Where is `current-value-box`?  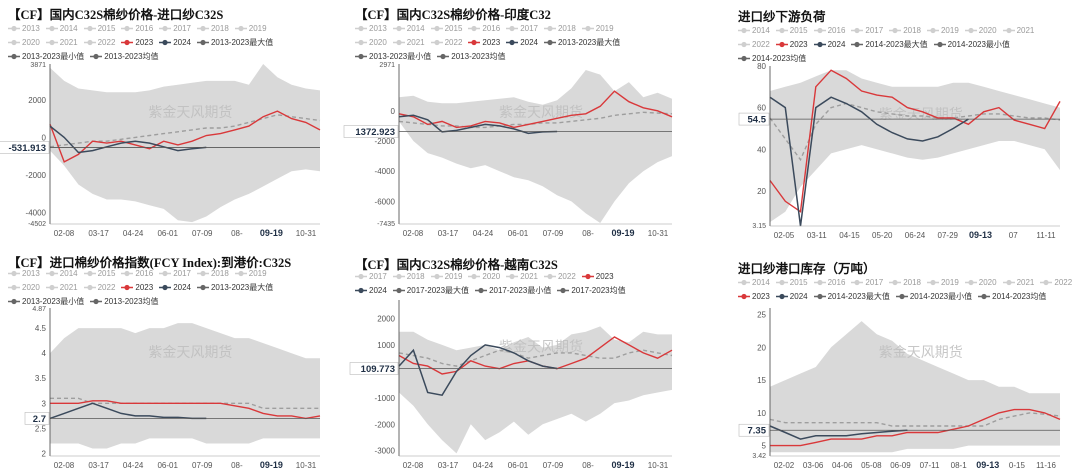
current-value-box is located at coordinates (754, 430).